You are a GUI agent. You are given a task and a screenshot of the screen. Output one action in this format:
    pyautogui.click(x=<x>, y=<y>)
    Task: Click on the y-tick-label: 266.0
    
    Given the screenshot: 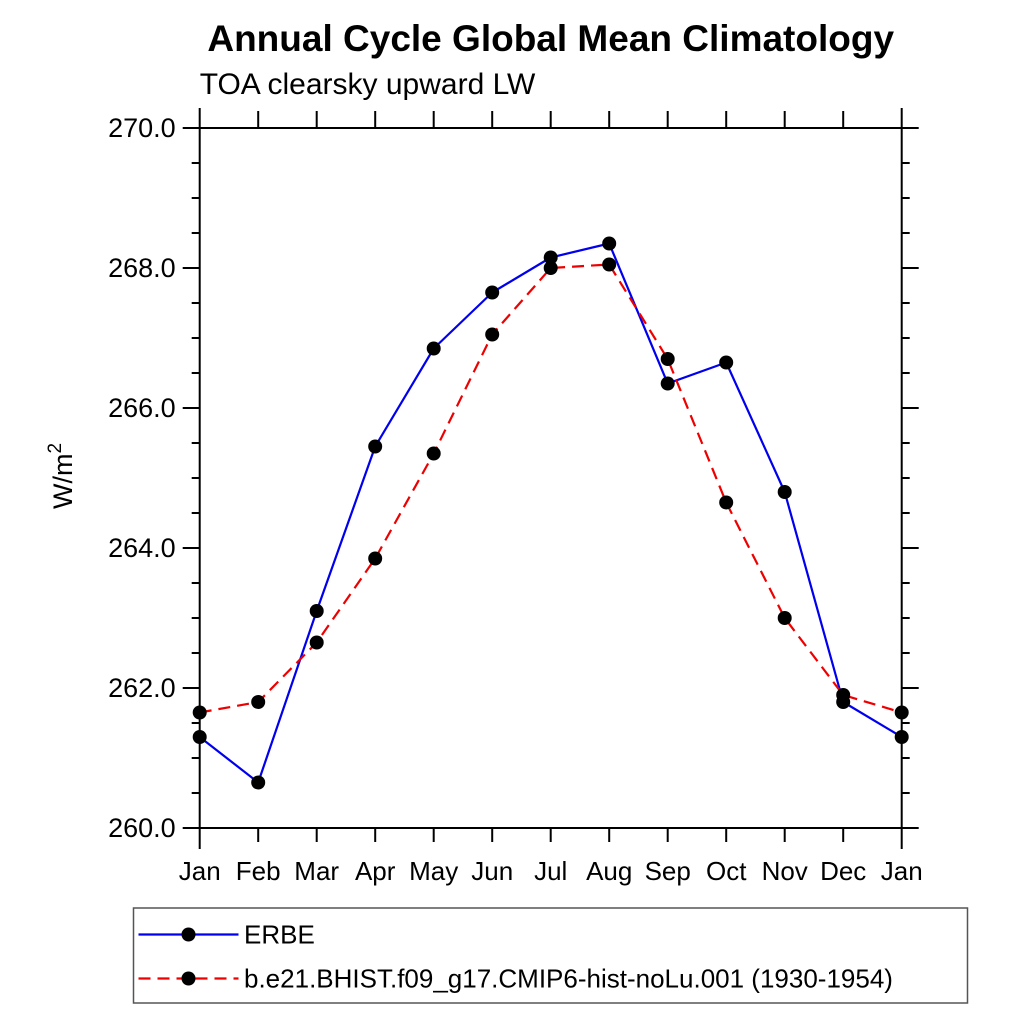 What is the action you would take?
    pyautogui.click(x=142, y=408)
    